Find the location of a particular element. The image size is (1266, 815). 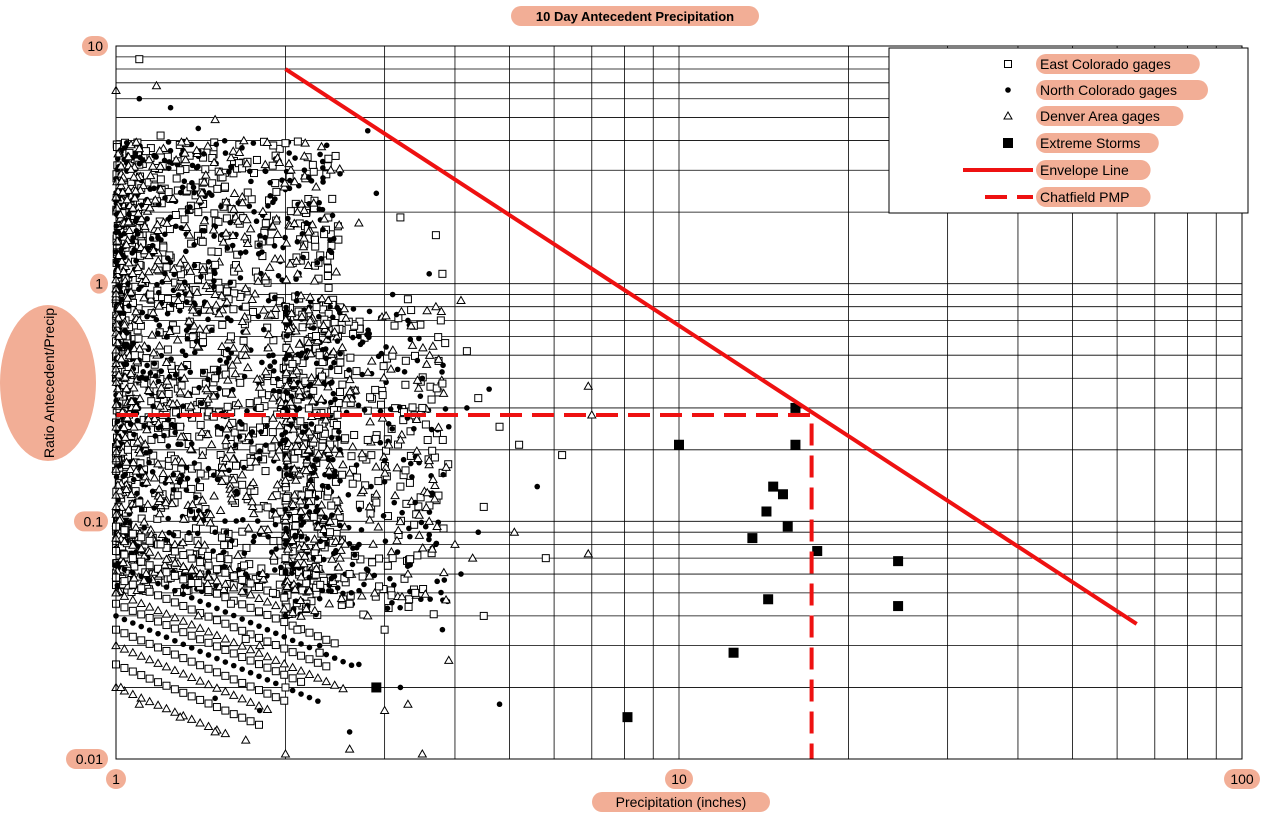

extreme-storm-point is located at coordinates (795, 444).